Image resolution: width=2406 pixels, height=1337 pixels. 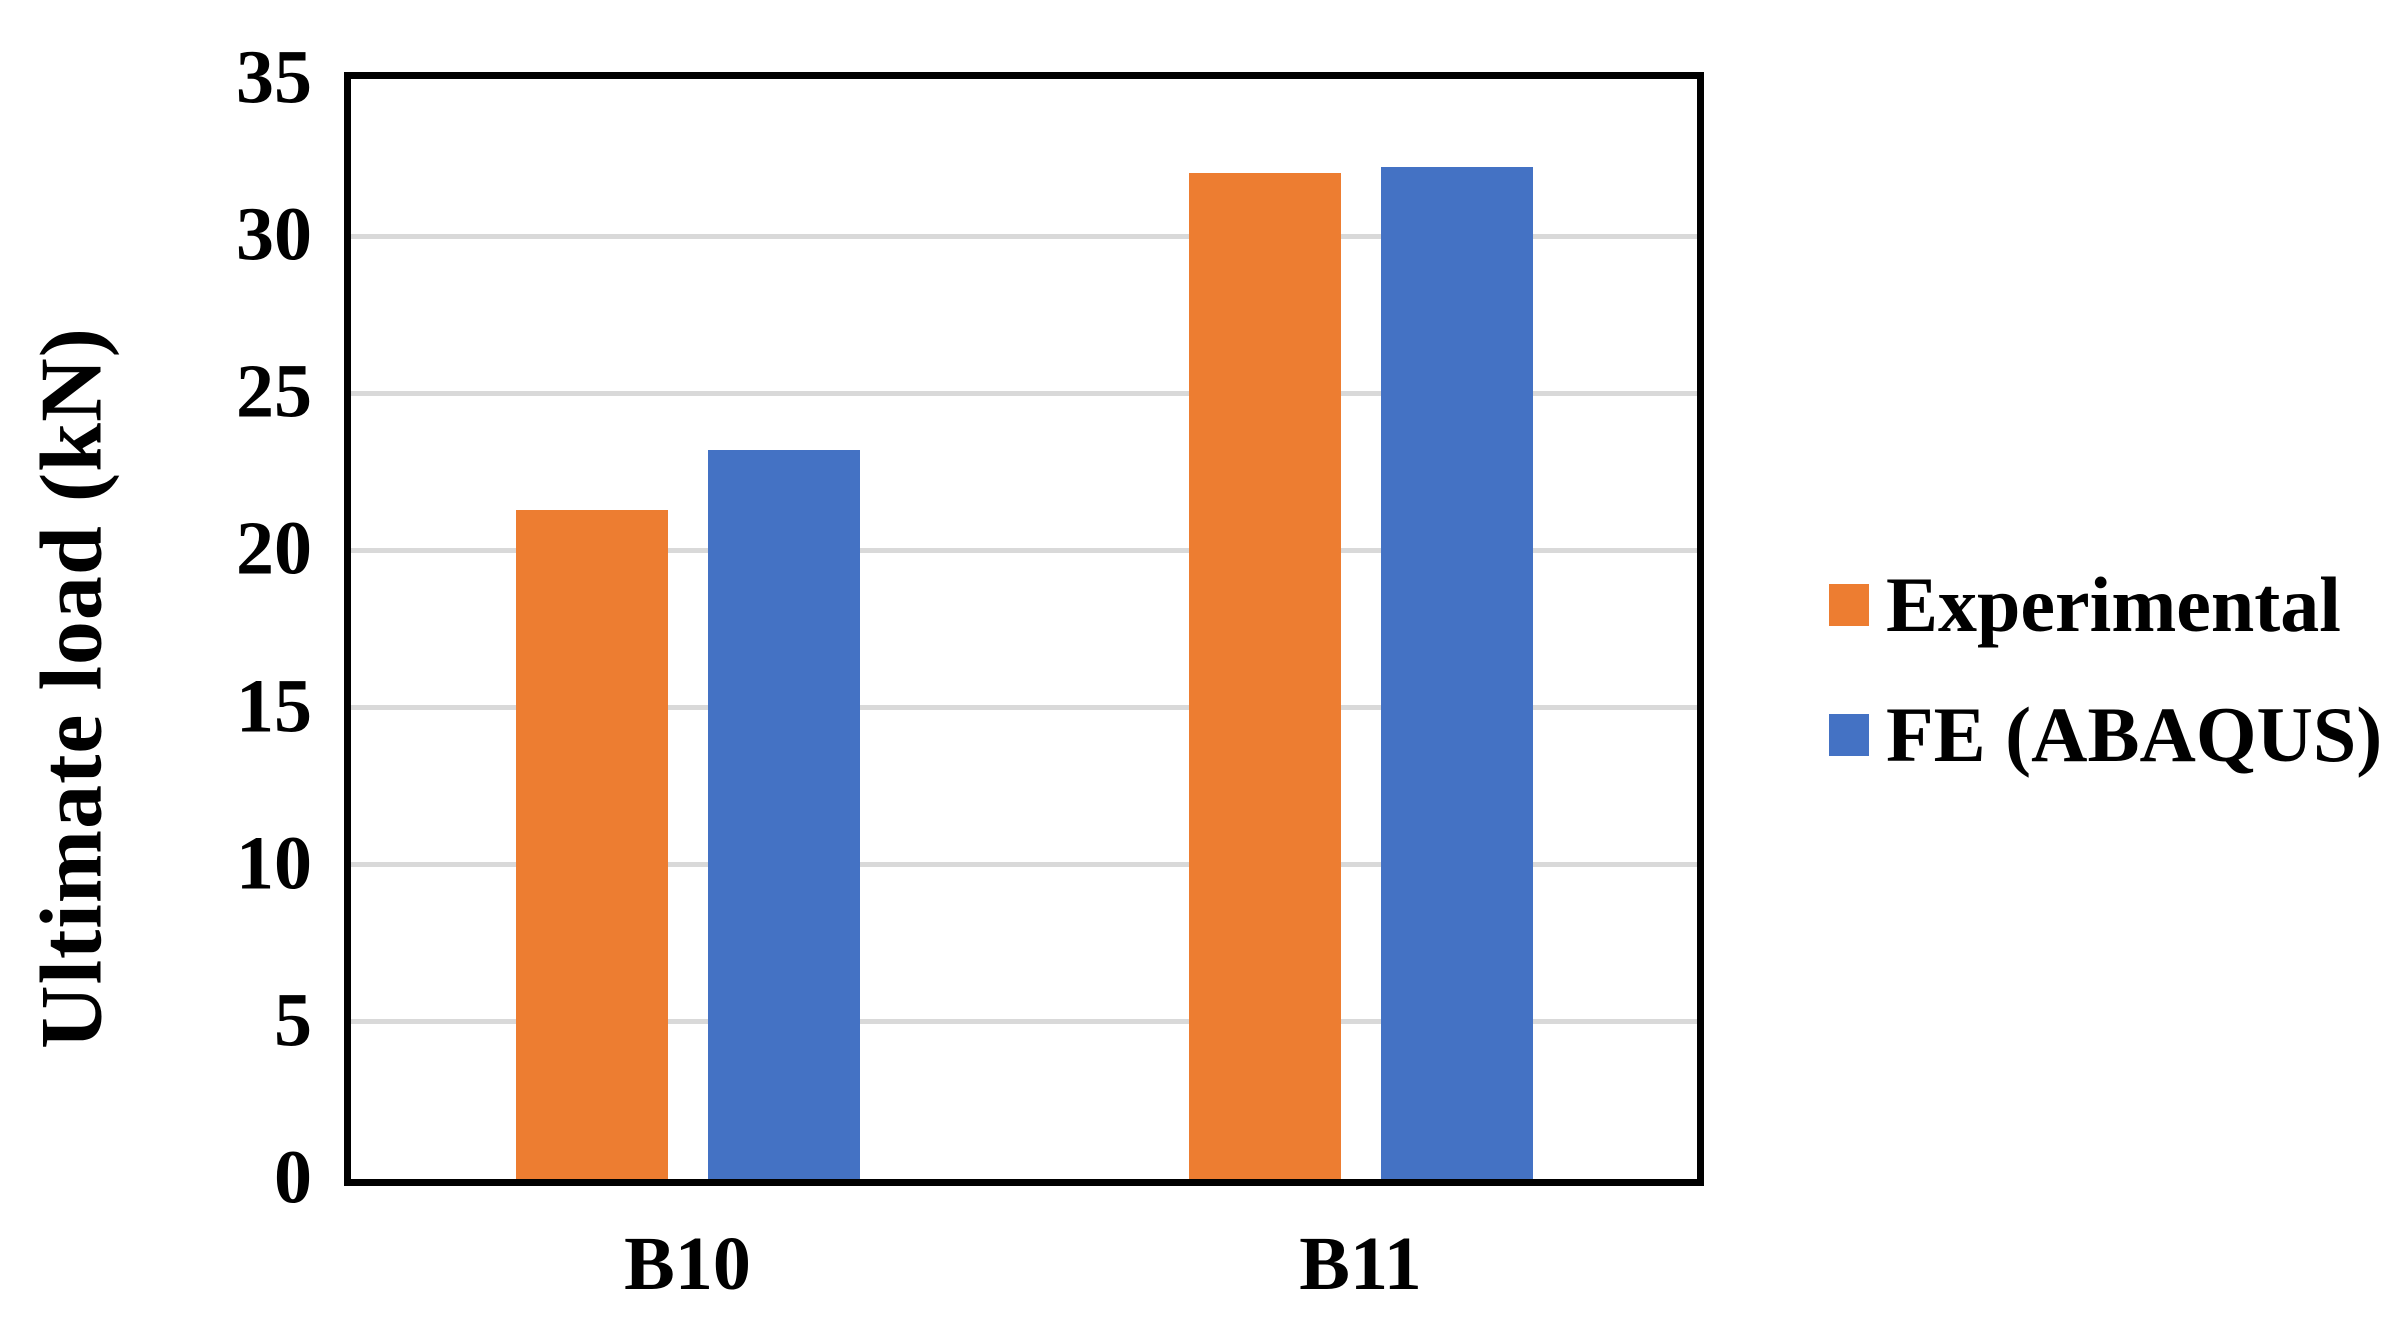 I want to click on legend-item: FE (ABAQUS), so click(x=2105, y=735).